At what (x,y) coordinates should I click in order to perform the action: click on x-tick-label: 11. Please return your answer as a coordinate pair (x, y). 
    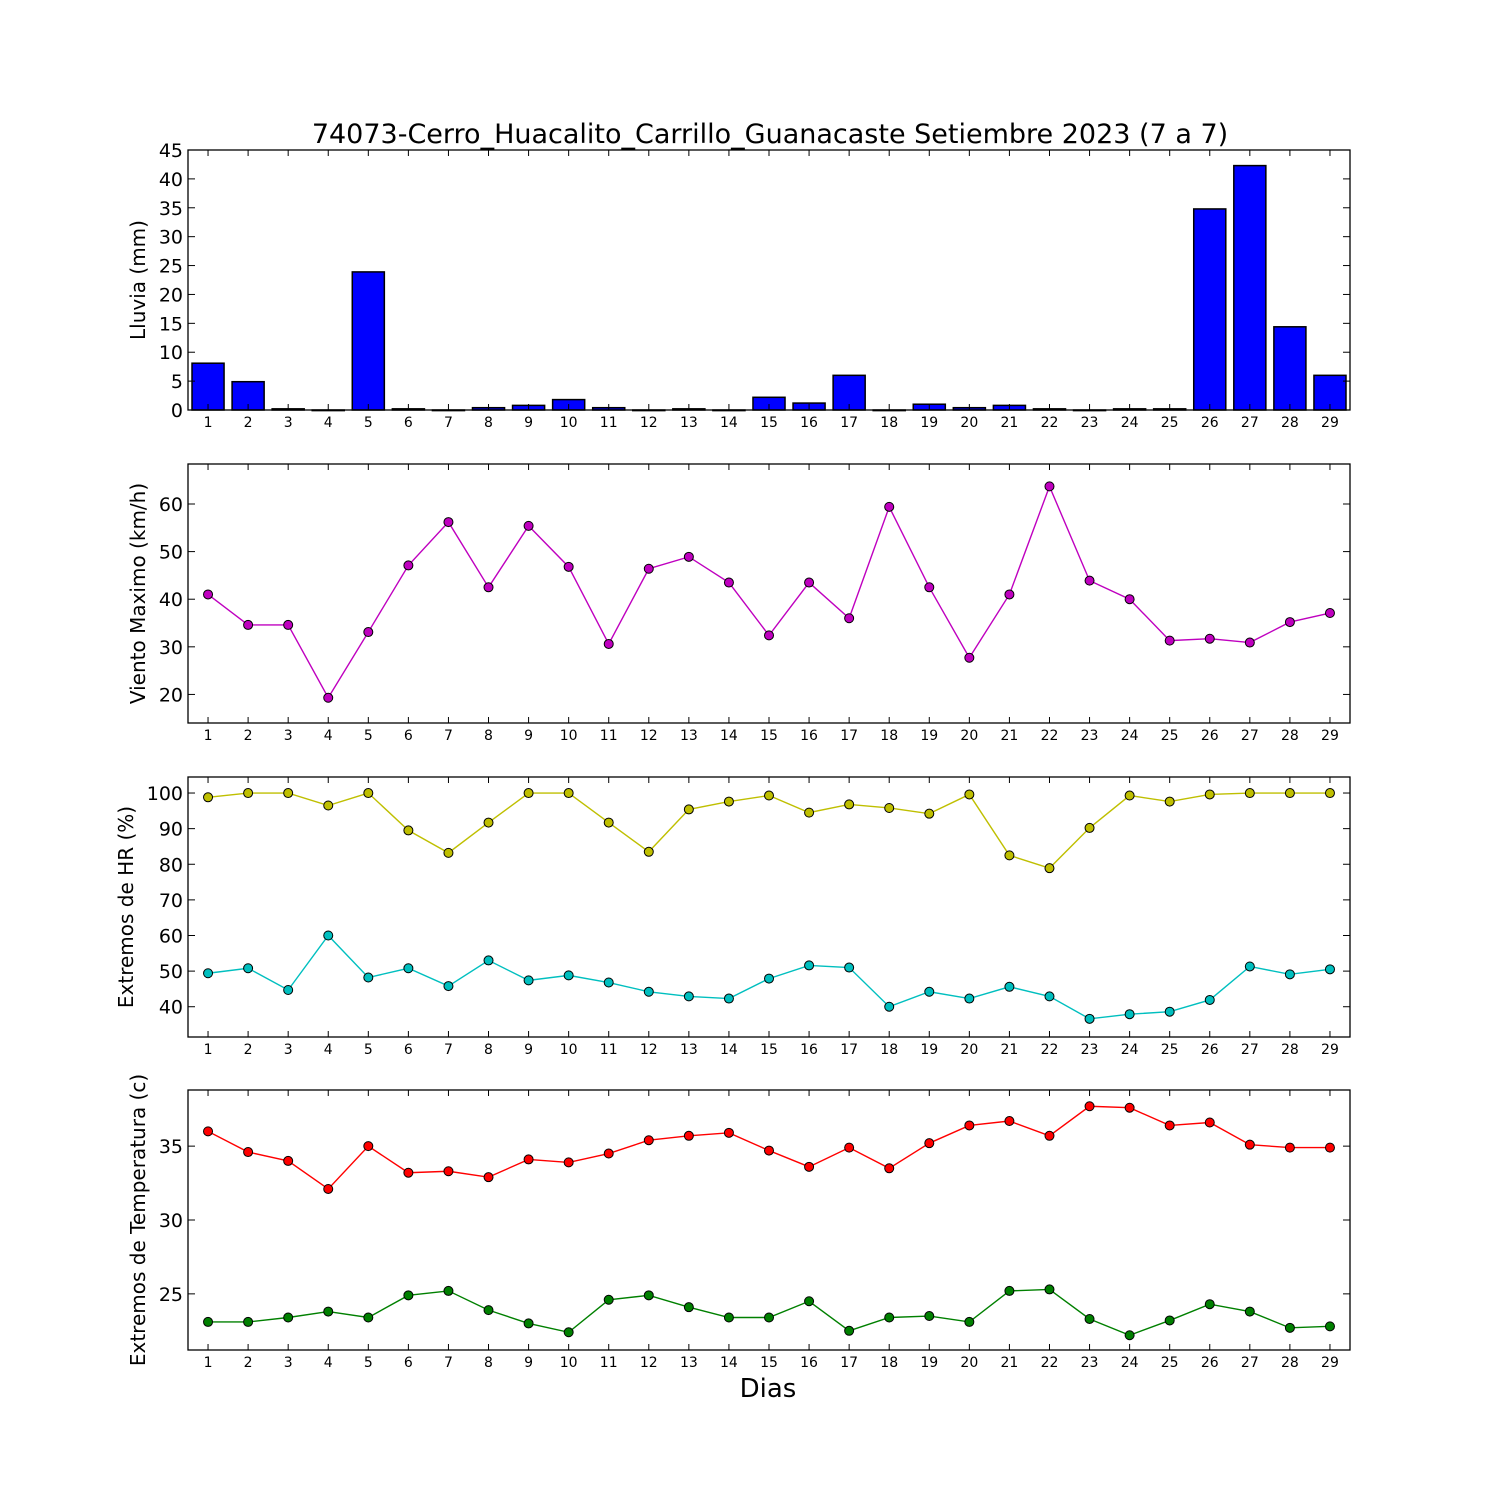
    Looking at the image, I should click on (609, 736).